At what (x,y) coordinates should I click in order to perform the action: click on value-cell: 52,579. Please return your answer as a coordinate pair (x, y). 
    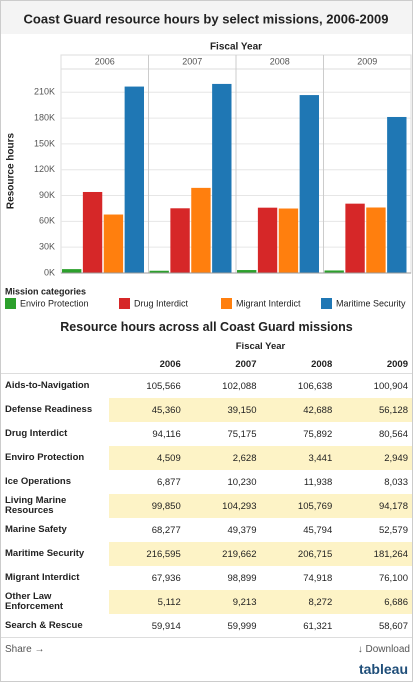
    Looking at the image, I should click on (393, 530).